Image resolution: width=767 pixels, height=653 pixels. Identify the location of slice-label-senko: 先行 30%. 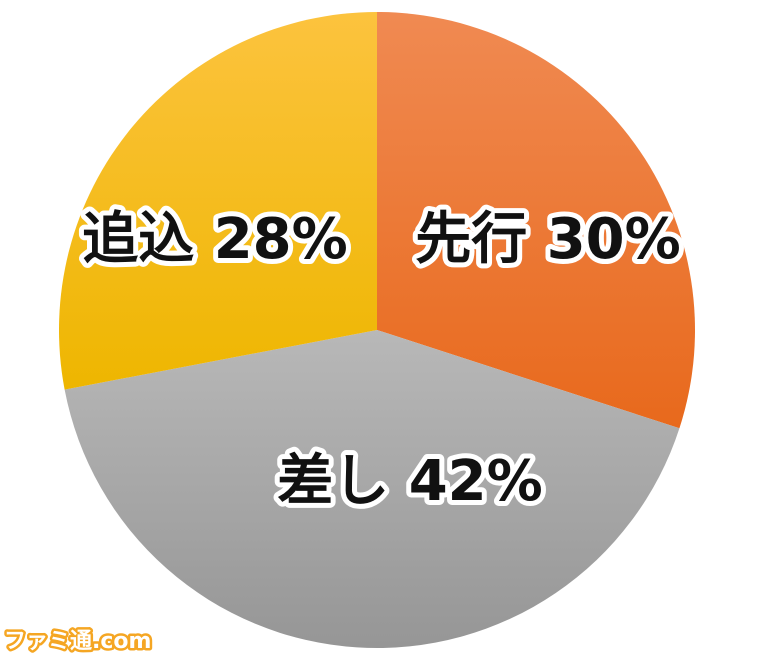
(548, 239).